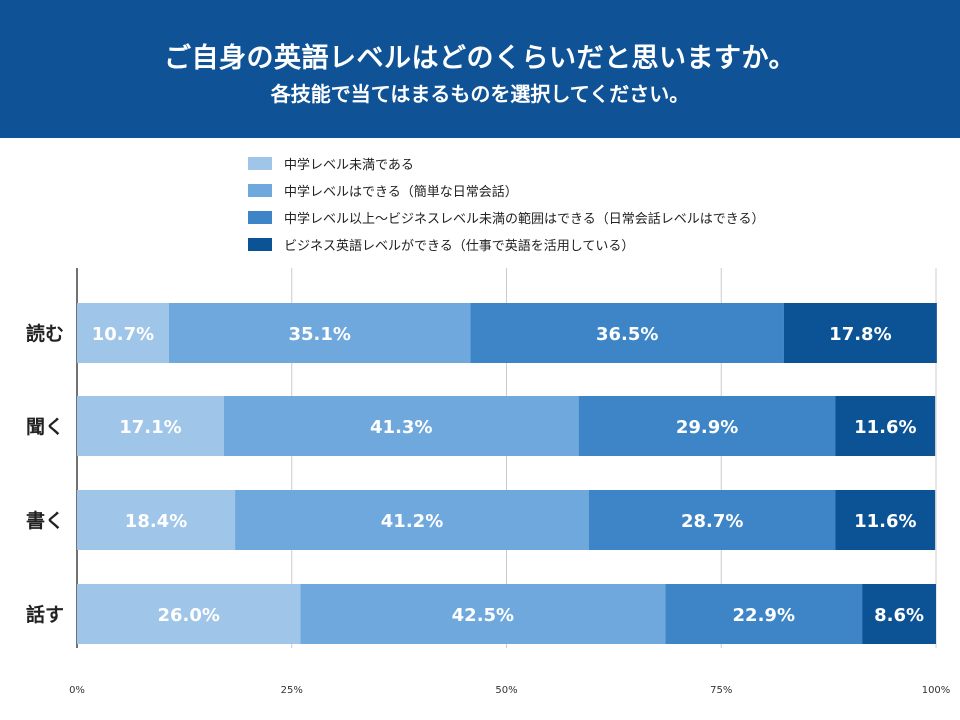 This screenshot has height=720, width=960. Describe the element at coordinates (45, 614) in the screenshot. I see `category-label: 話す` at that location.